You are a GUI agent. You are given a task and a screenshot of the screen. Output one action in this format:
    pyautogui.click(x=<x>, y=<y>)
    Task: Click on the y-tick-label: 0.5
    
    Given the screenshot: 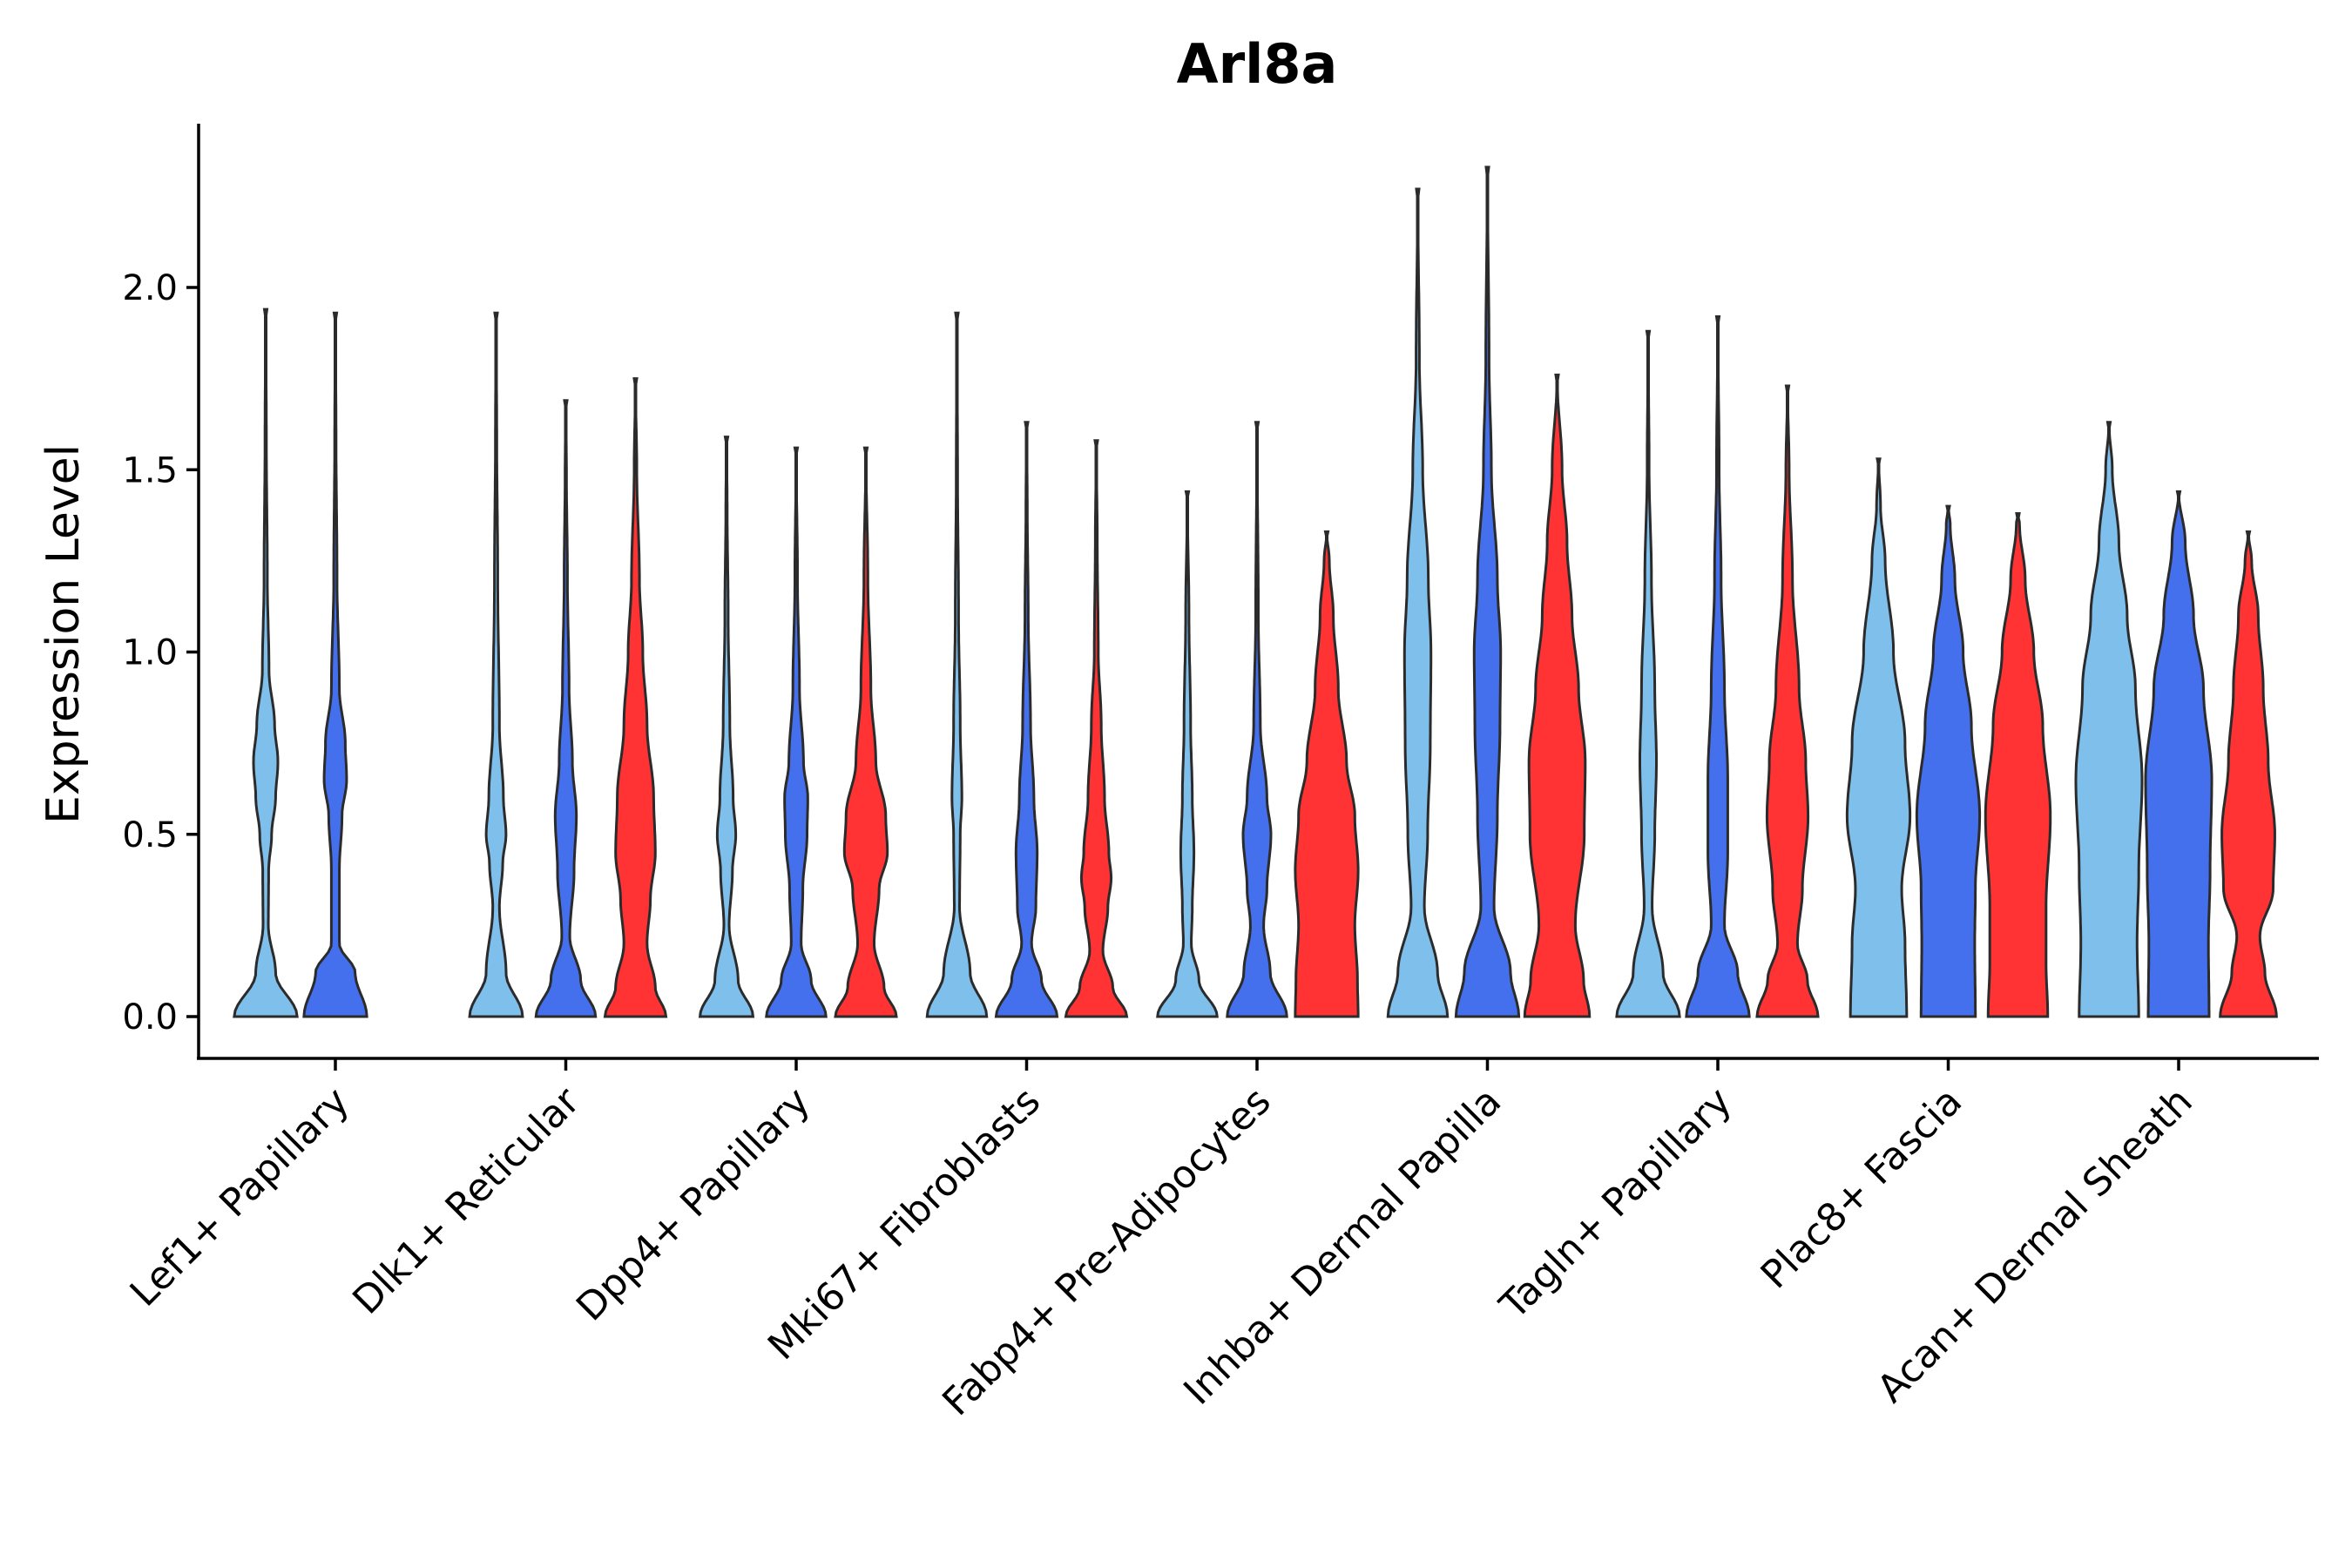 What is the action you would take?
    pyautogui.click(x=150, y=835)
    